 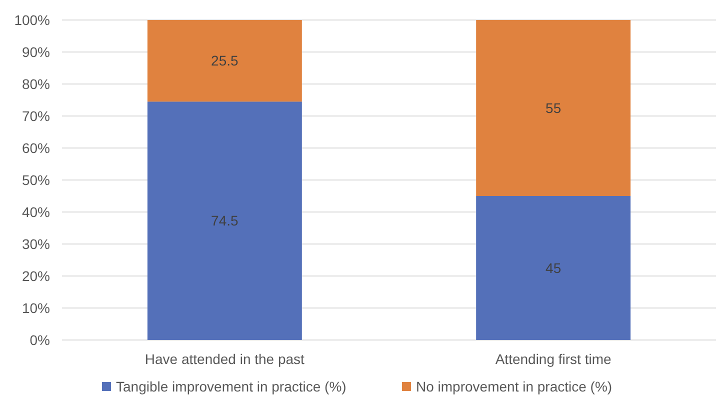 What do you see at coordinates (36, 180) in the screenshot?
I see `y-tick-label: 50%` at bounding box center [36, 180].